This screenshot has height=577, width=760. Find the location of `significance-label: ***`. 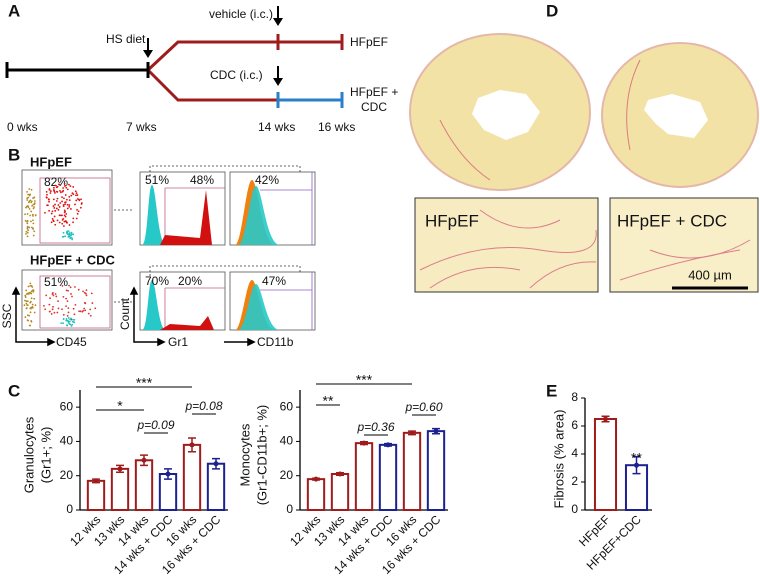

significance-label: *** is located at coordinates (364, 380).